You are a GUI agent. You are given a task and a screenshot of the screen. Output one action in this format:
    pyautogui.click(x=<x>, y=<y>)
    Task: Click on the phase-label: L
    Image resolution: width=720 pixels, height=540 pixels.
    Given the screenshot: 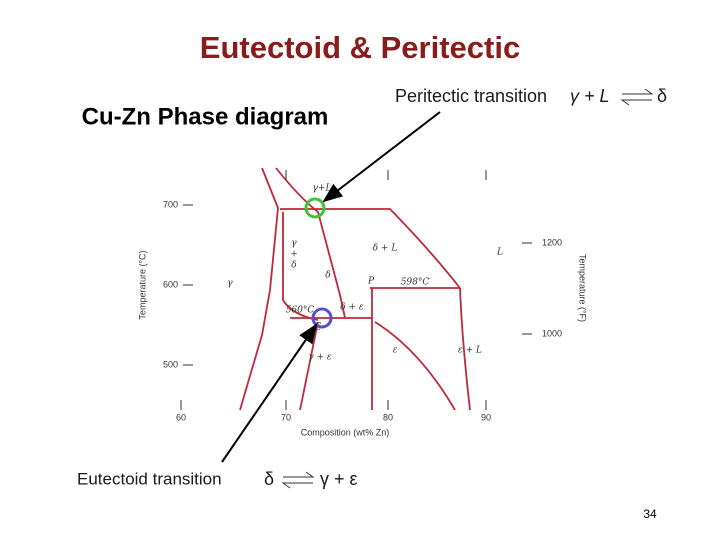 What is the action you would take?
    pyautogui.click(x=499, y=253)
    